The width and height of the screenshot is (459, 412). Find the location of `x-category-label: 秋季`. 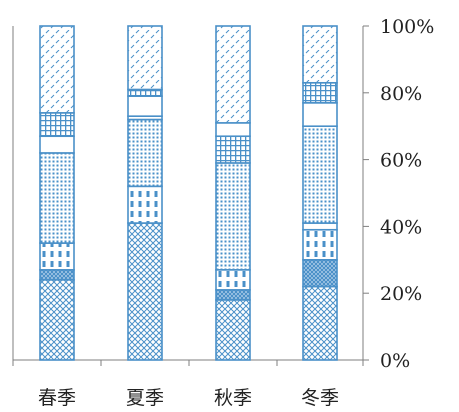

x-category-label: 秋季 is located at coordinates (233, 398).